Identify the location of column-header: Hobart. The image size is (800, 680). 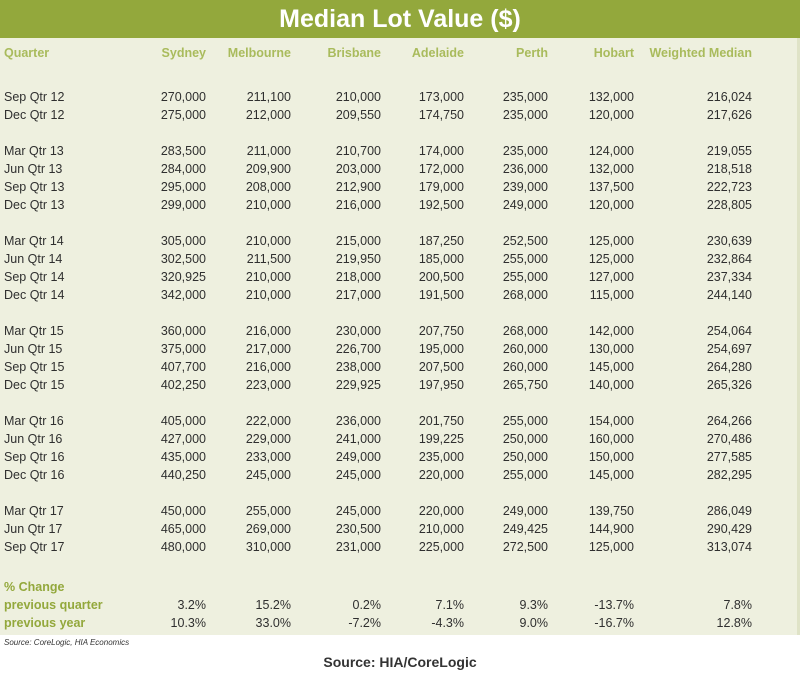
(613, 53).